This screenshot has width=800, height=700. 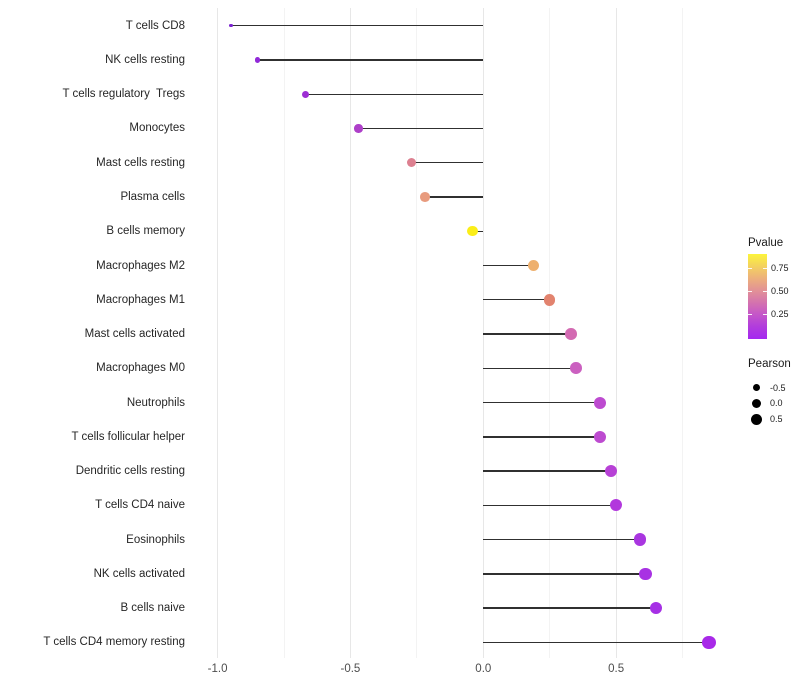 What do you see at coordinates (152, 608) in the screenshot?
I see `category-label: B cells naive` at bounding box center [152, 608].